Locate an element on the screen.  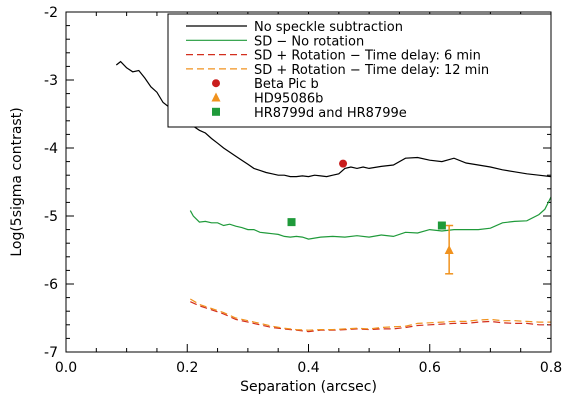
series-line-sd-no-rotation is located at coordinates (370, 218).